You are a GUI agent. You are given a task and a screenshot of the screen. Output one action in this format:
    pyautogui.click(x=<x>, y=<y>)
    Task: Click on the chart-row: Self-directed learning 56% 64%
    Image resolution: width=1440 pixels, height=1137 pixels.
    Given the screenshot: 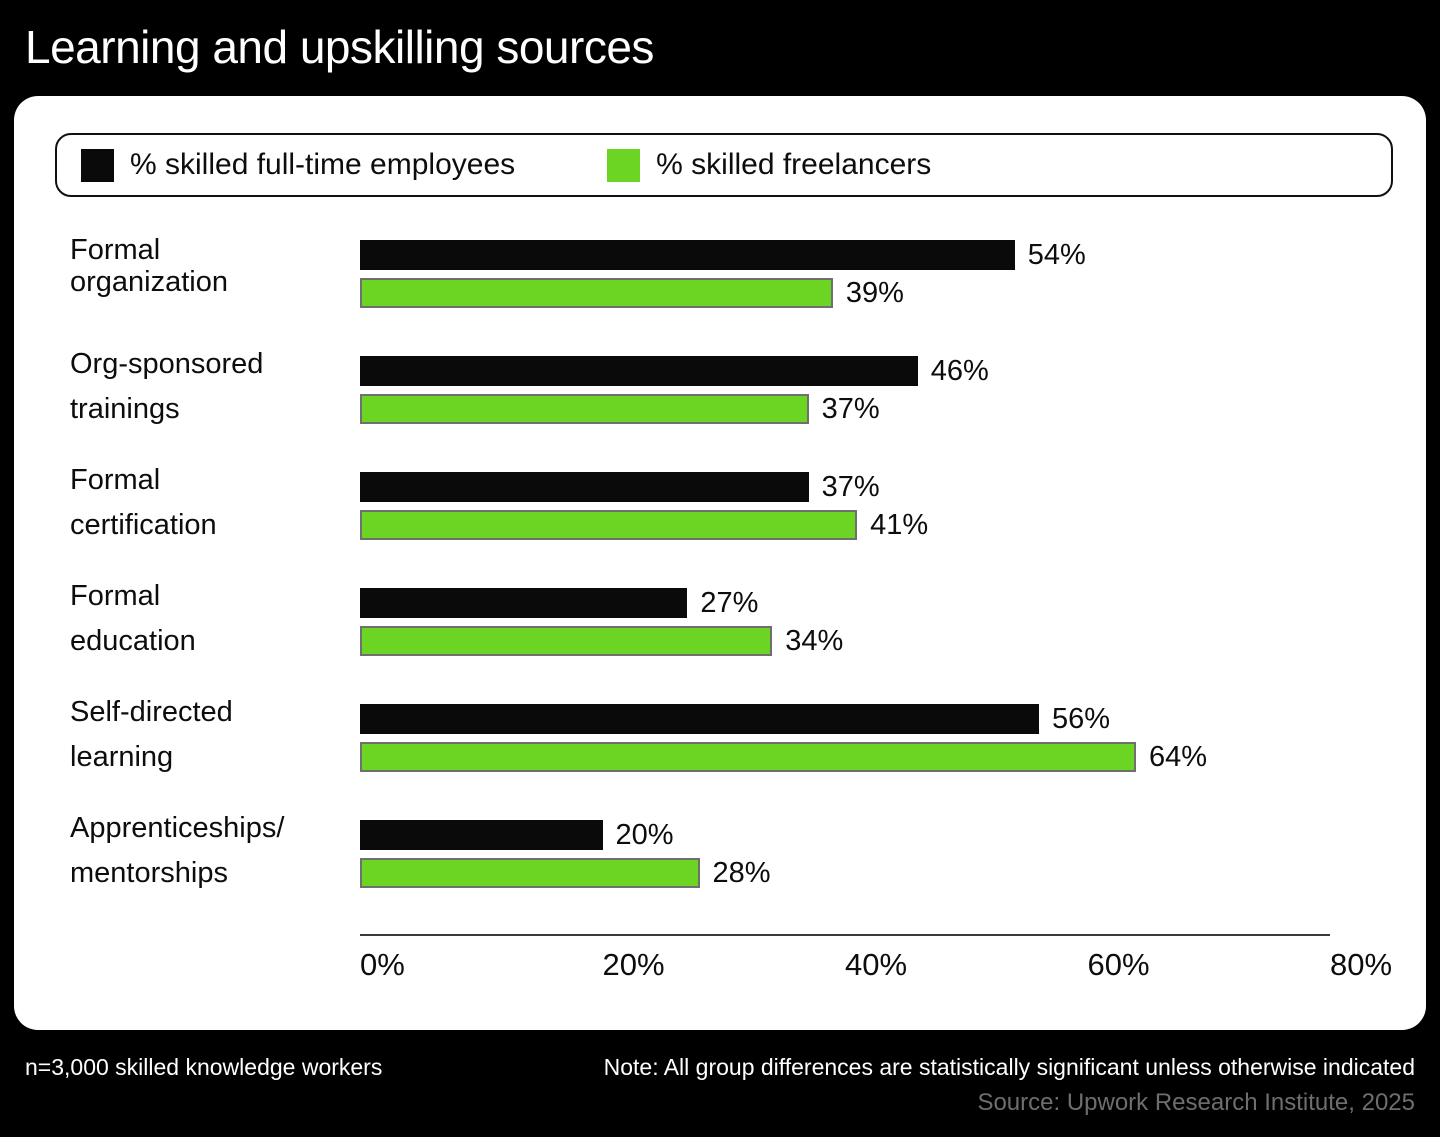 What is the action you would take?
    pyautogui.click(x=700, y=740)
    